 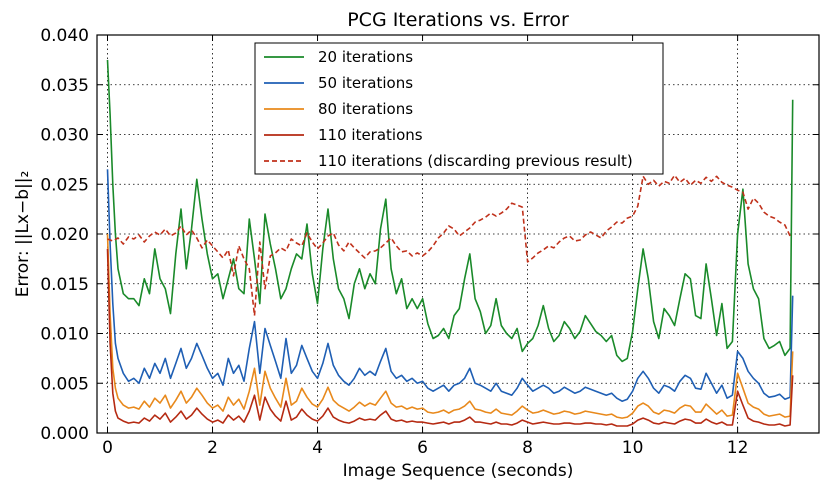 What do you see at coordinates (64, 384) in the screenshot?
I see `y-tick-label: 0.005` at bounding box center [64, 384].